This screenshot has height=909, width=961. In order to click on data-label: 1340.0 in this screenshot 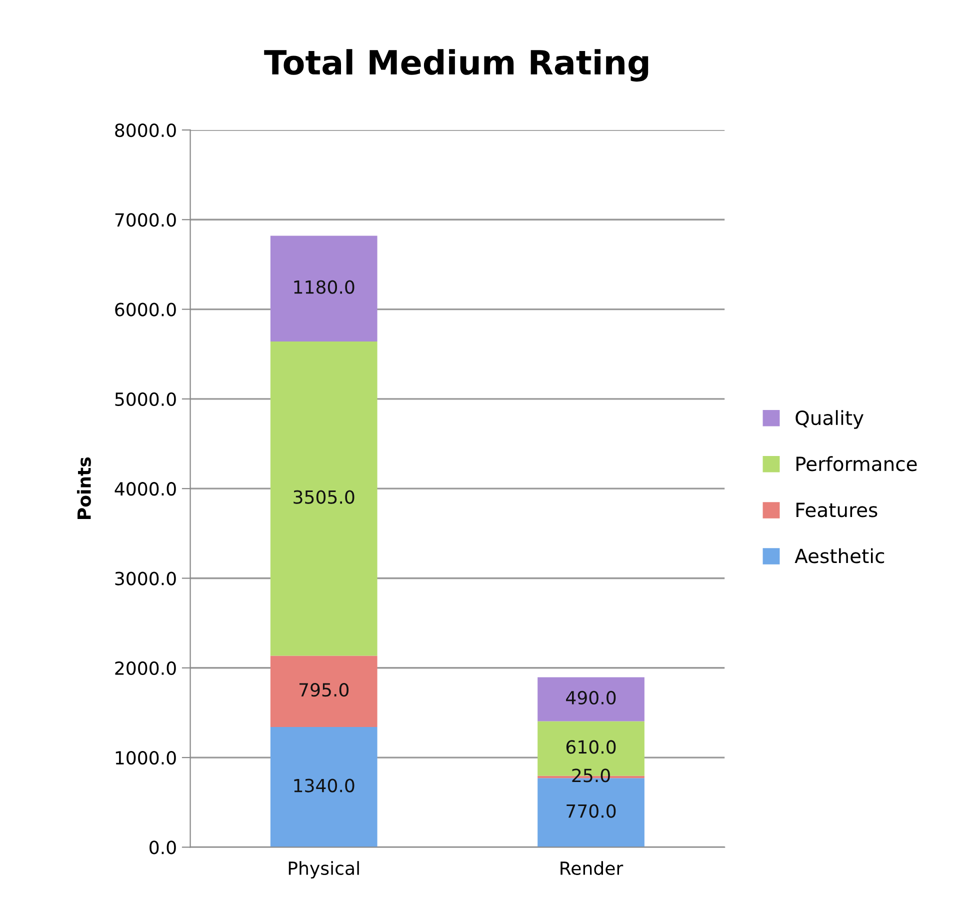, I will do `click(324, 785)`.